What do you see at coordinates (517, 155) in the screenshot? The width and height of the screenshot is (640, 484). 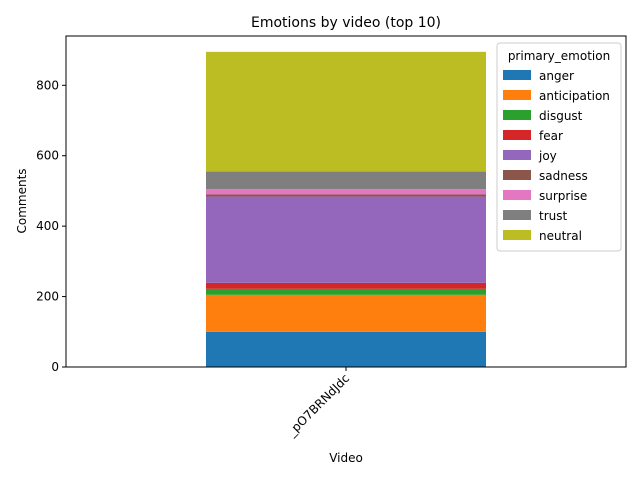 I see `legend-swatch-joy` at bounding box center [517, 155].